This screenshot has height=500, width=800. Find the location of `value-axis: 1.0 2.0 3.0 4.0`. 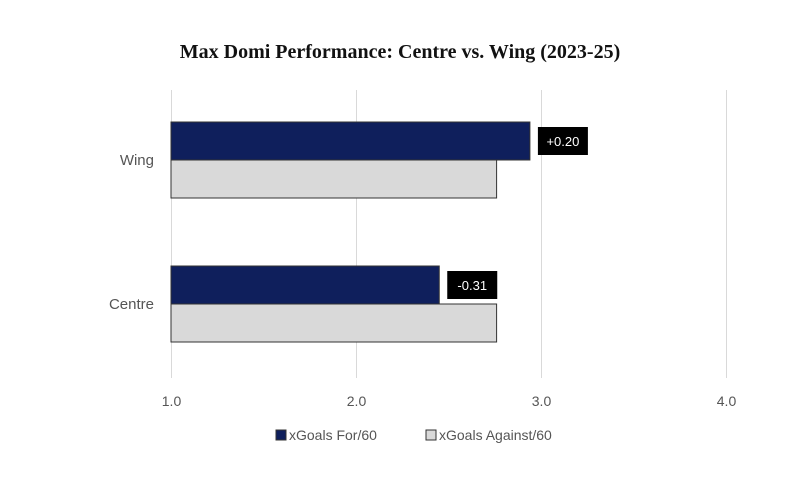

value-axis: 1.0 2.0 3.0 4.0 is located at coordinates (449, 401).